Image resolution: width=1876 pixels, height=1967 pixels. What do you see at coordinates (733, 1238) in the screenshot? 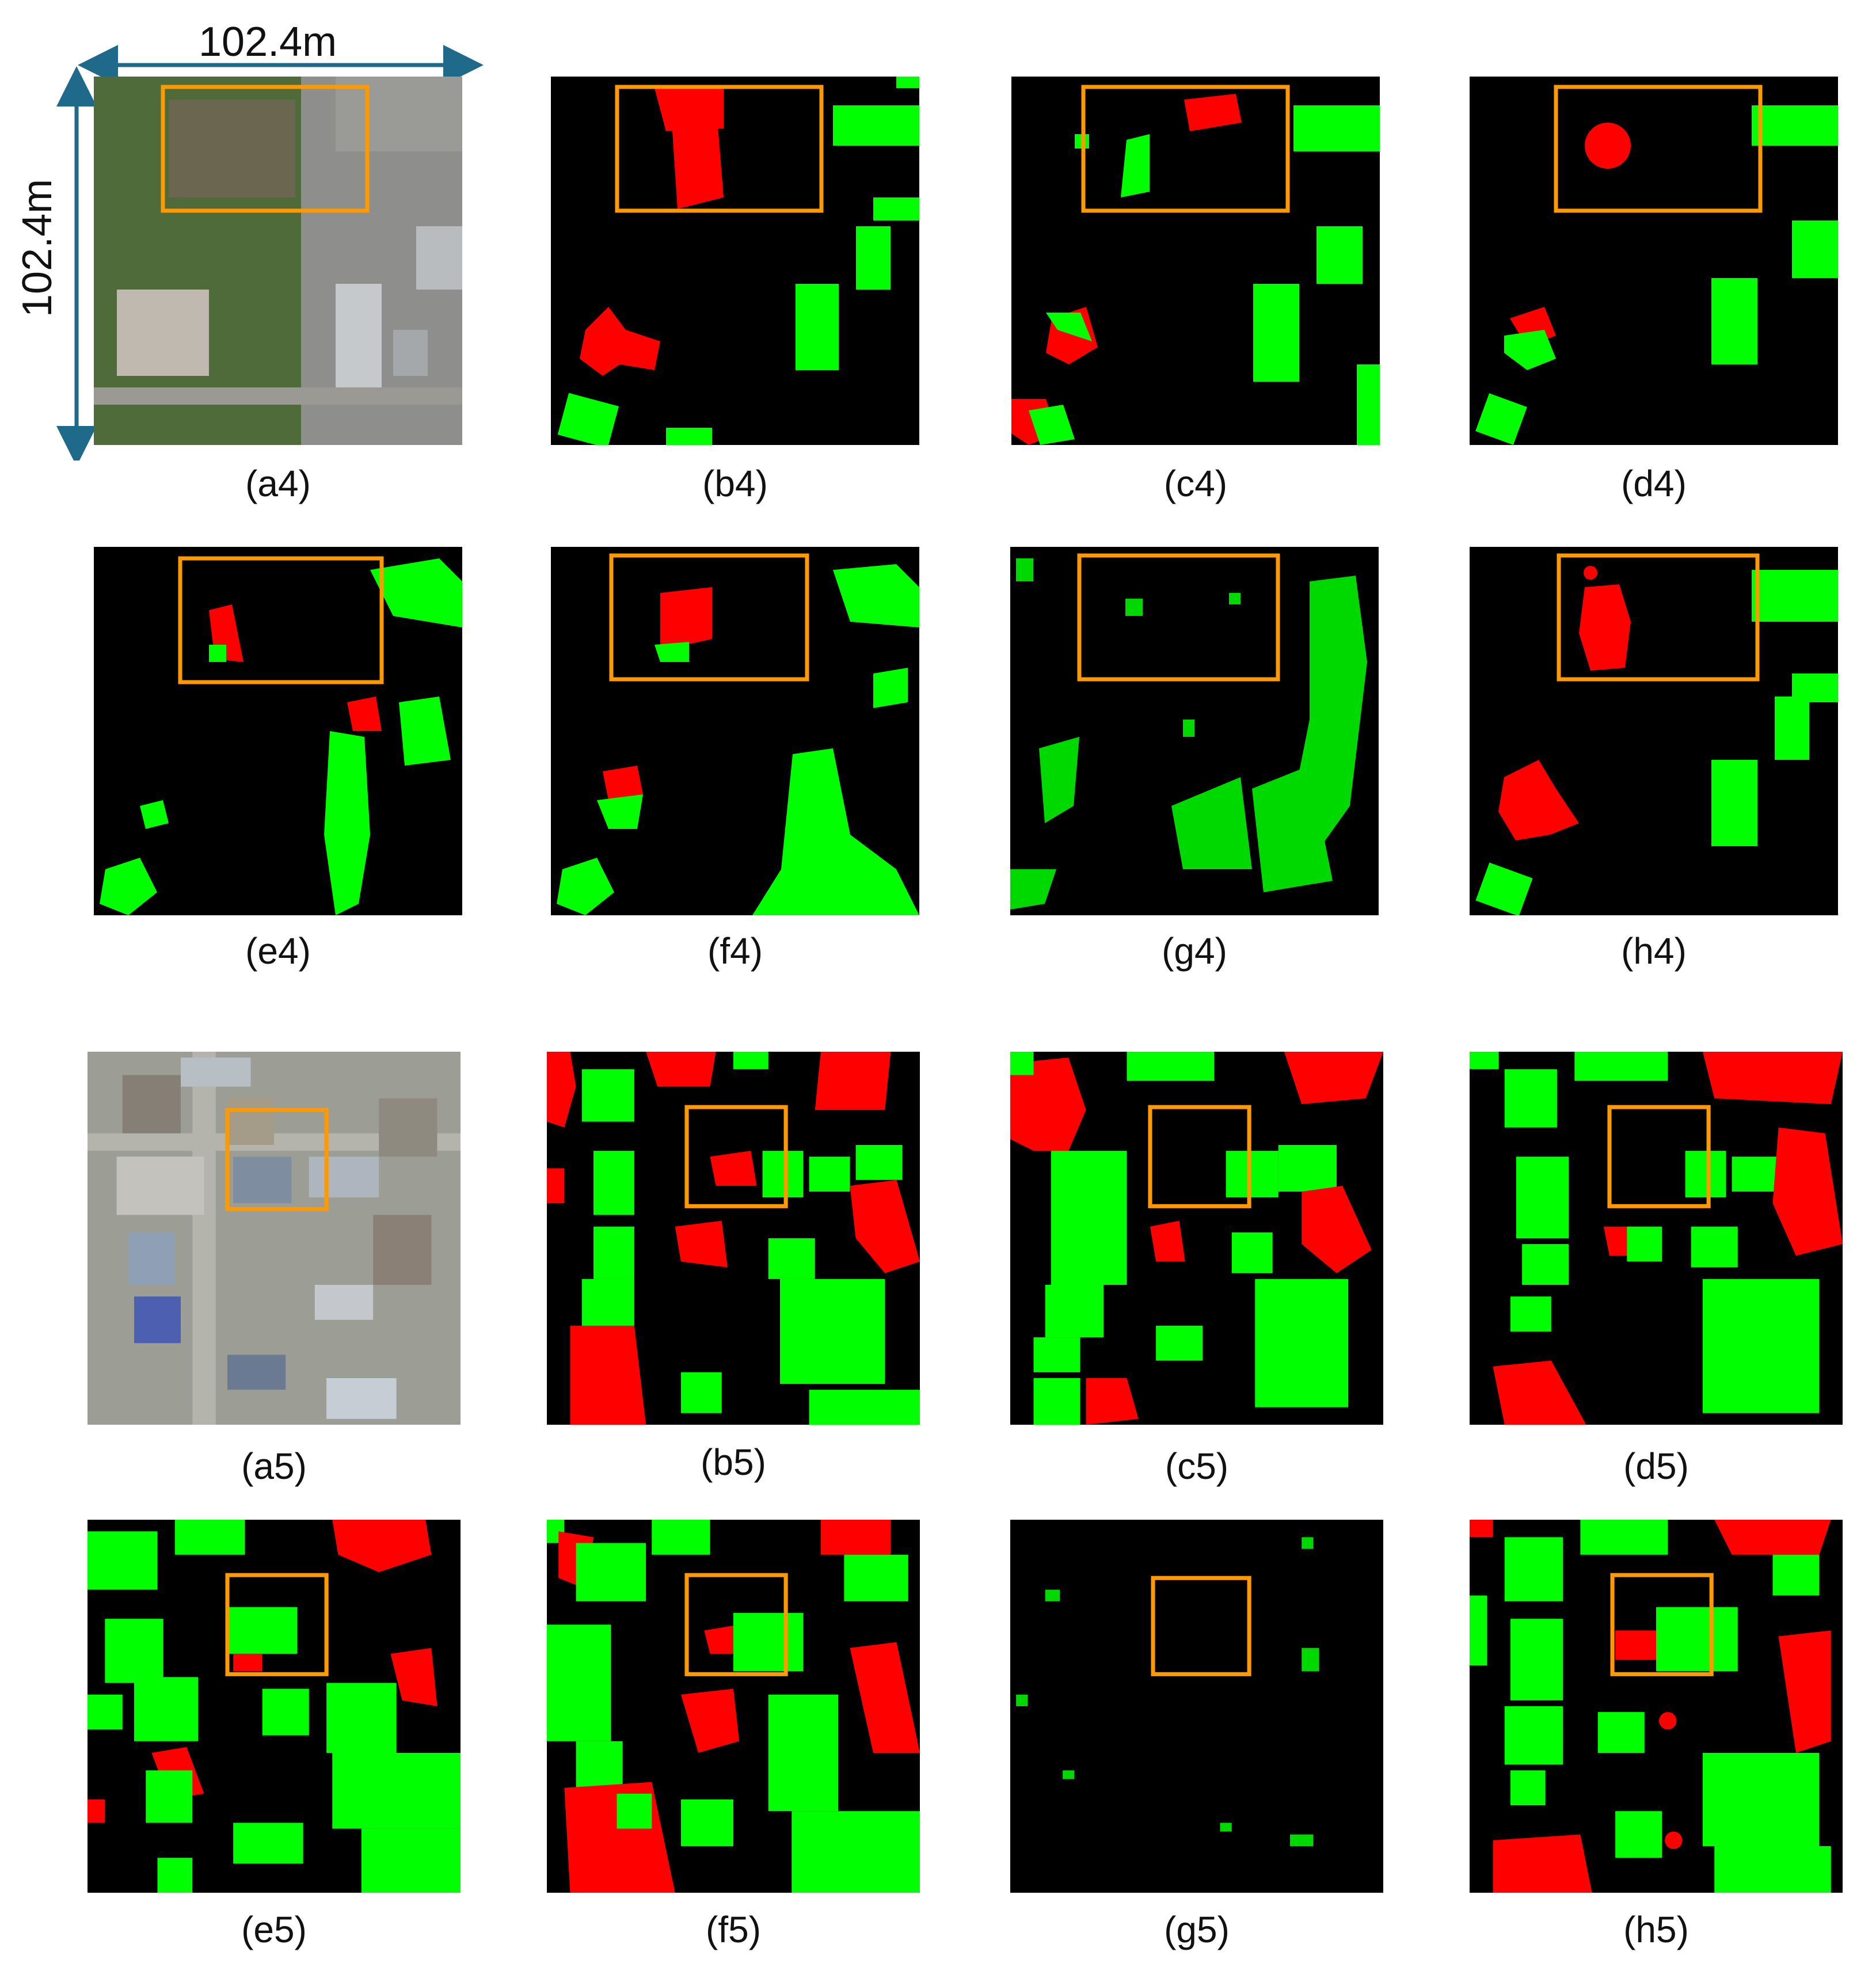
I see `prediction-b5` at bounding box center [733, 1238].